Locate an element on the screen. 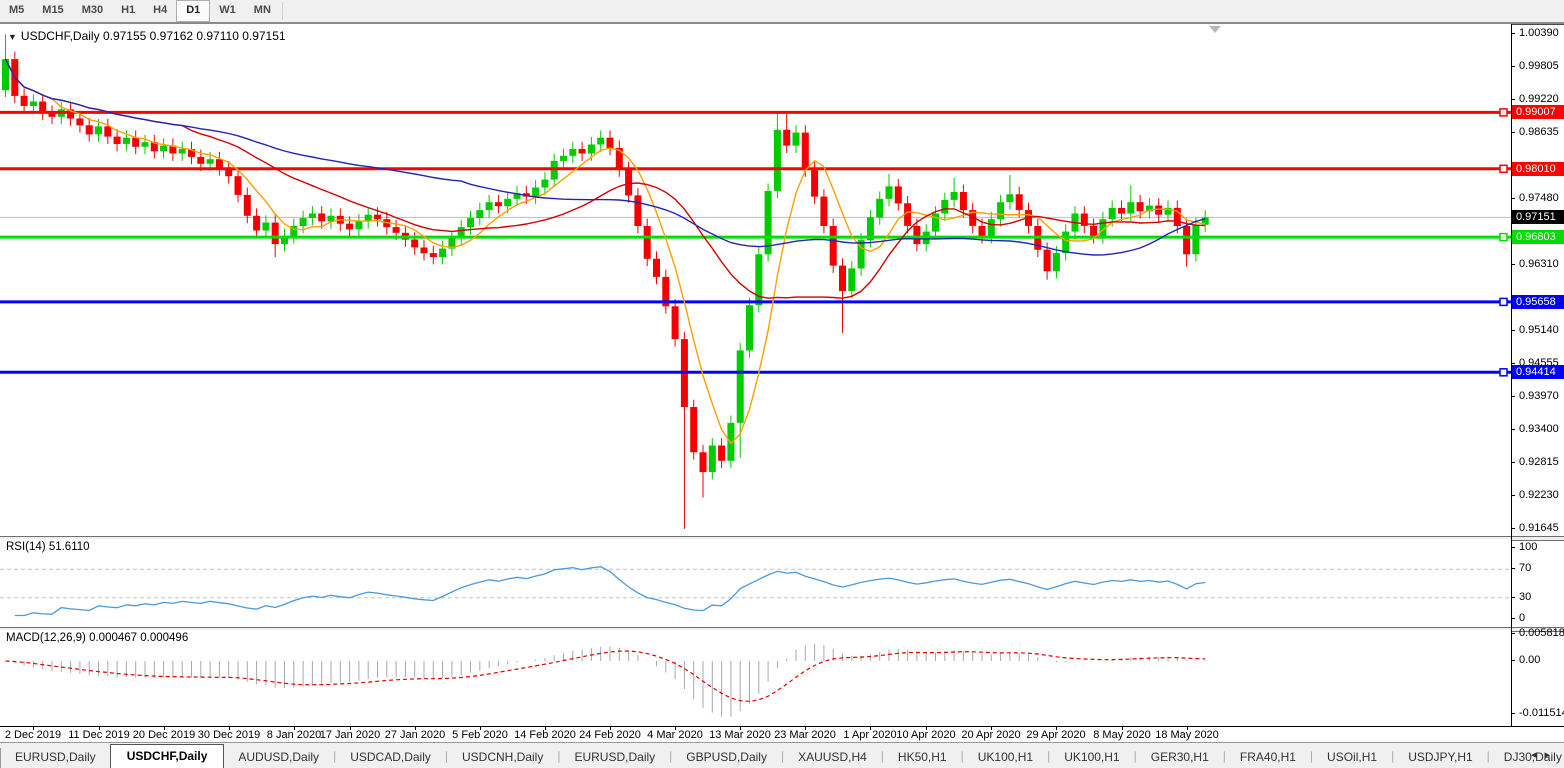 The image size is (1564, 768). tab-XAUUSD-H4: XAUUSD,H4 is located at coordinates (832, 757).